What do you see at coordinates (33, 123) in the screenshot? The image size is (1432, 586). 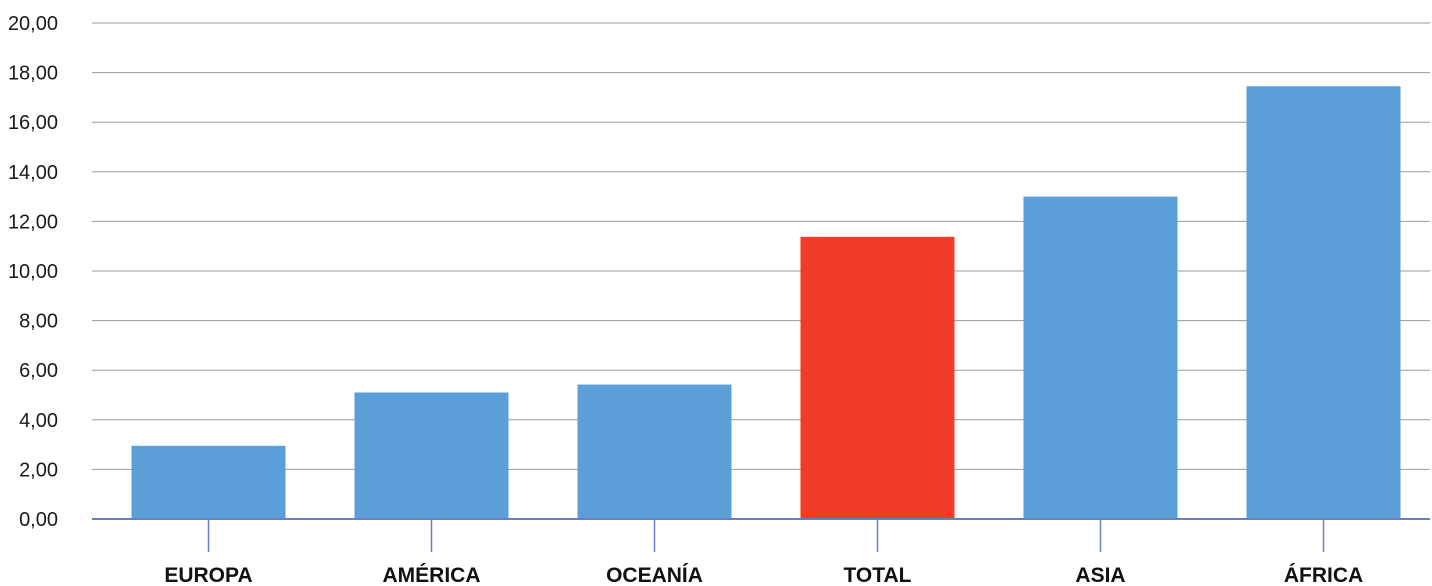 I see `y-tick-label: 16,00` at bounding box center [33, 123].